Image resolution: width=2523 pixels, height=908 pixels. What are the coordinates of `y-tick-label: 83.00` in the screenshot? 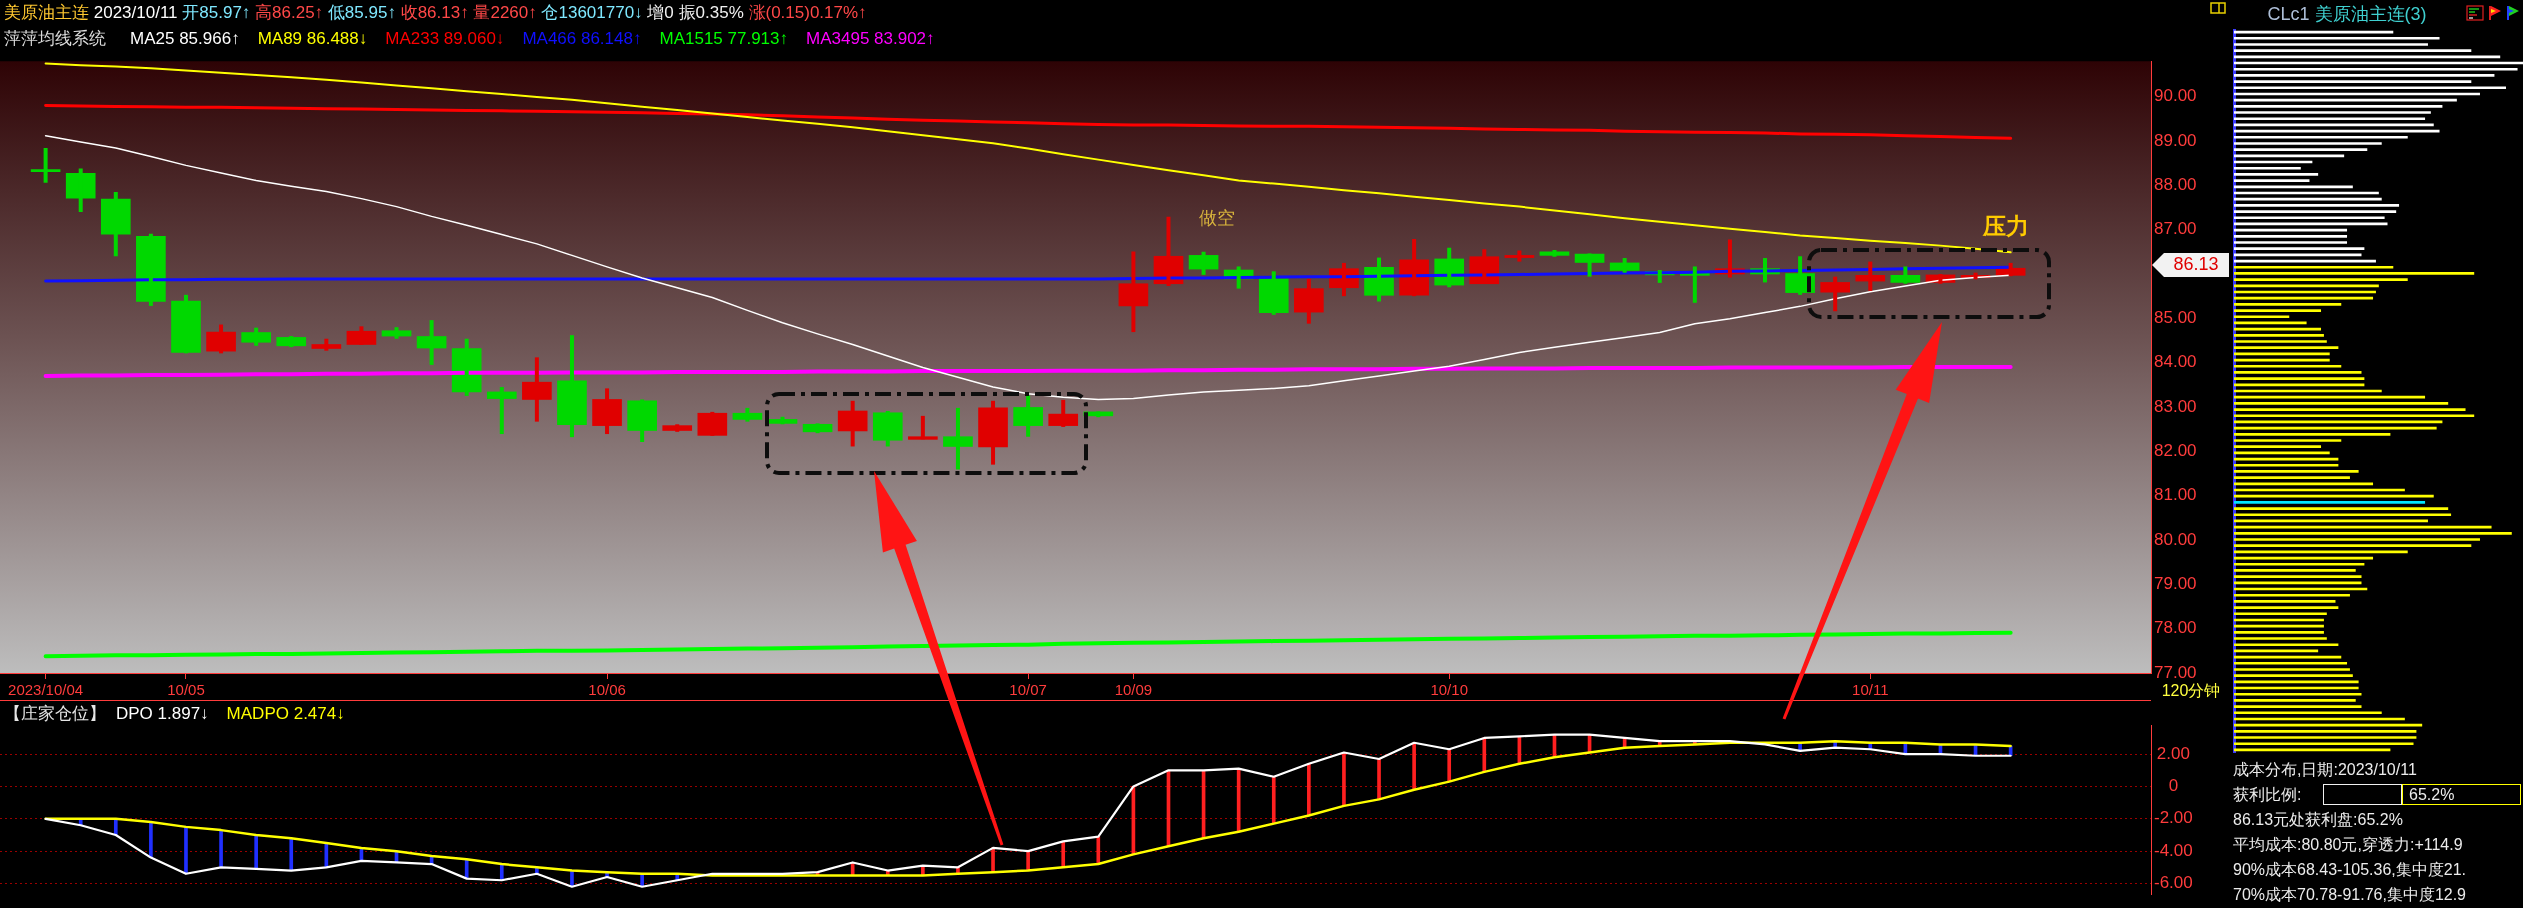 It's located at (2175, 406).